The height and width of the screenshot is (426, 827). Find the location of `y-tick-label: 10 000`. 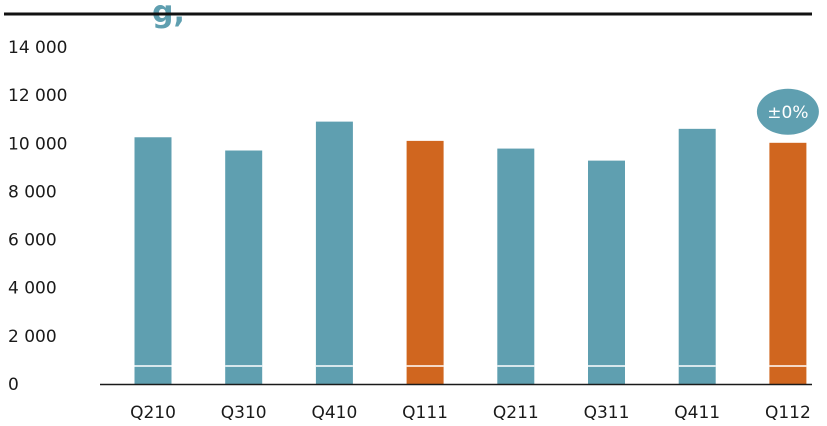

y-tick-label: 10 000 is located at coordinates (37, 144).